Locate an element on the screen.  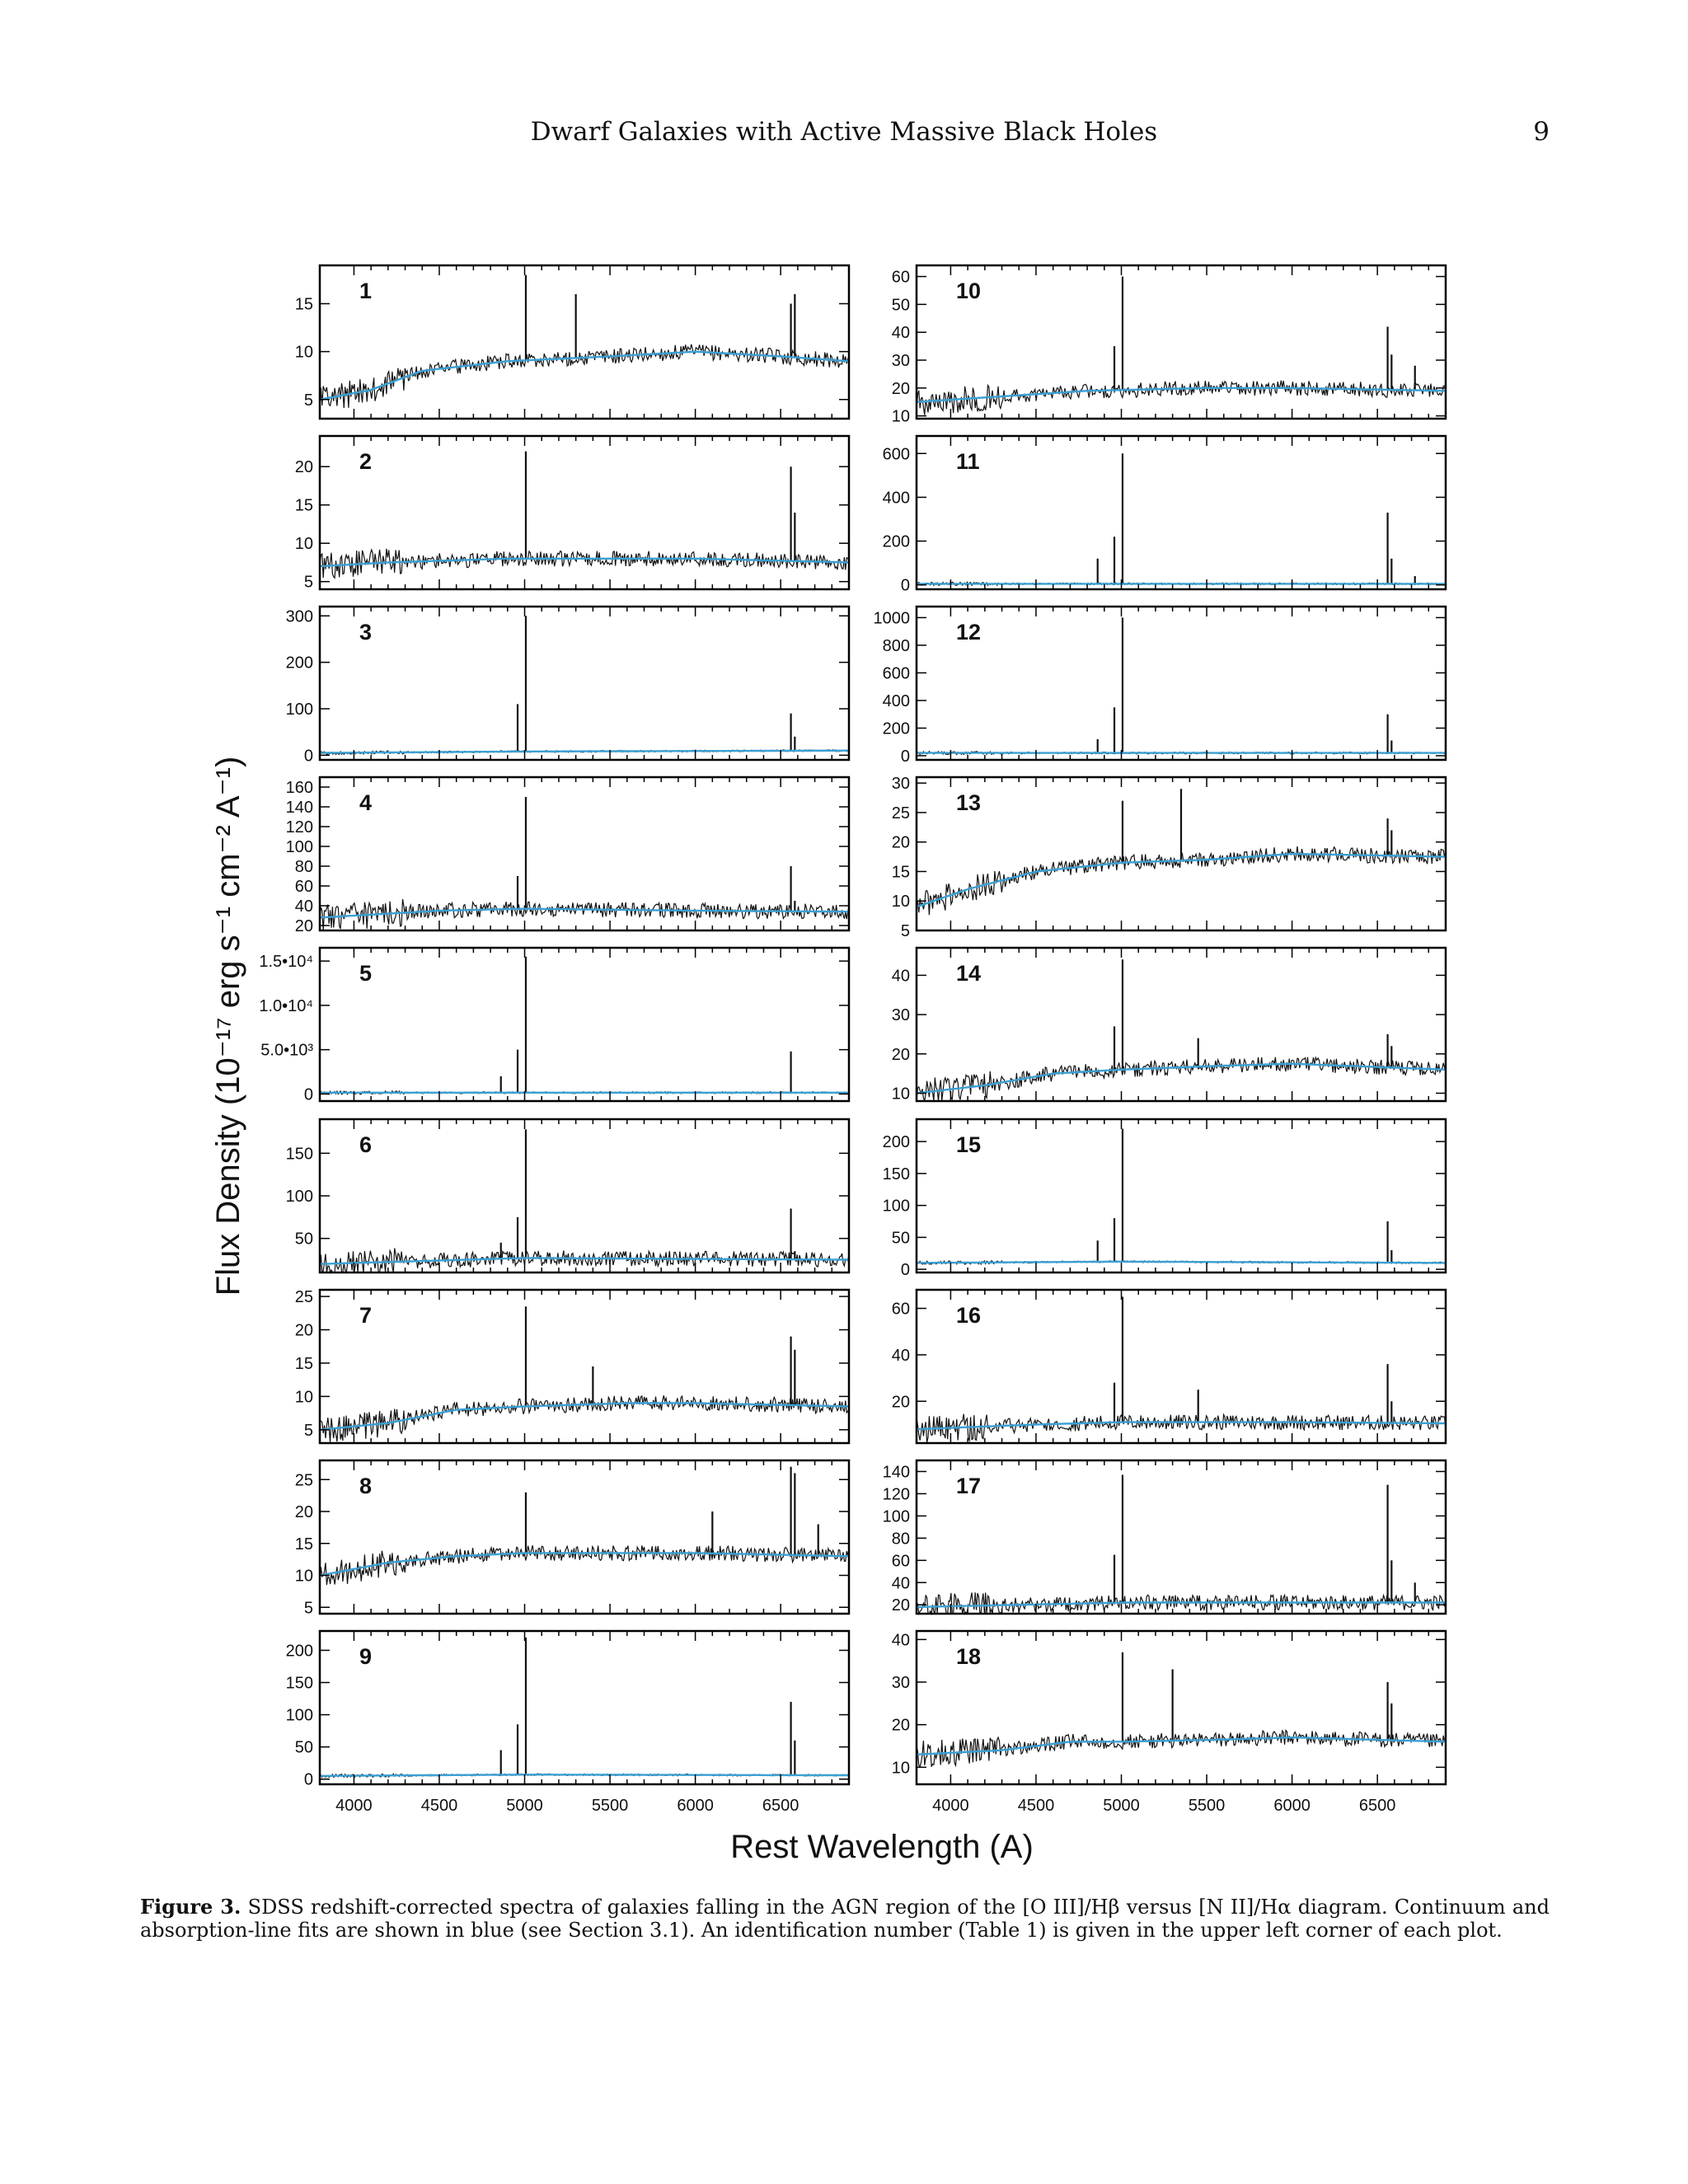
page-number: 9 is located at coordinates (1542, 132).